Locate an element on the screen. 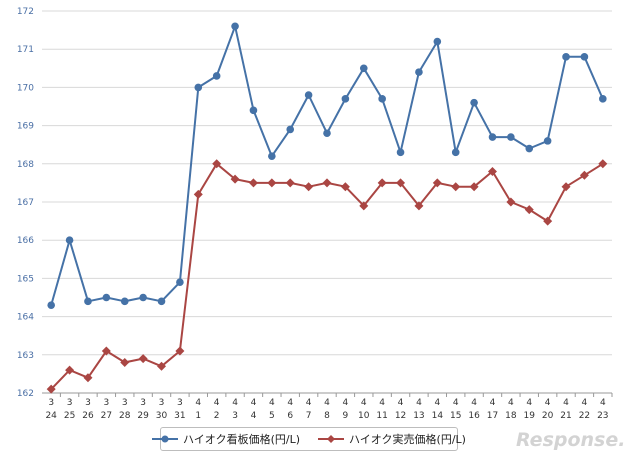 This screenshot has height=458, width=640. y-tick-label: 162 is located at coordinates (25, 394).